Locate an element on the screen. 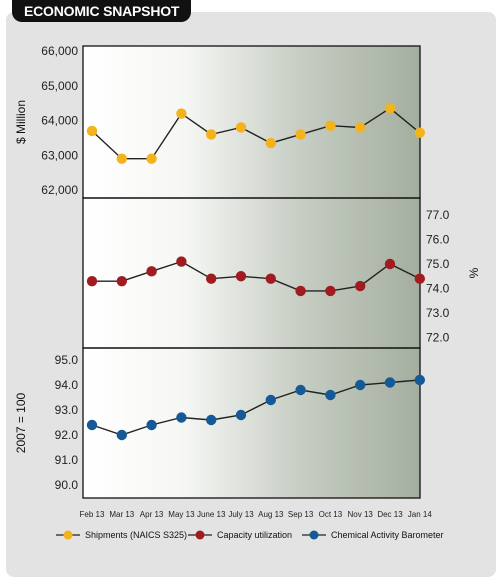 The height and width of the screenshot is (583, 500). x-tick-label: May 13 is located at coordinates (181, 514).